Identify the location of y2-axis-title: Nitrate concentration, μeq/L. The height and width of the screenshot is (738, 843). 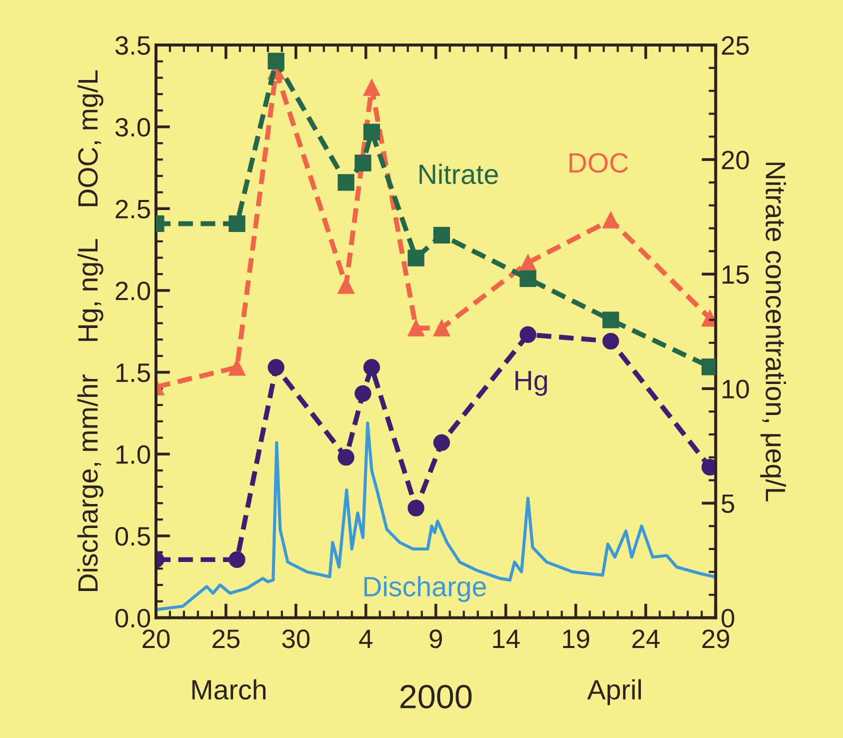
(773, 332).